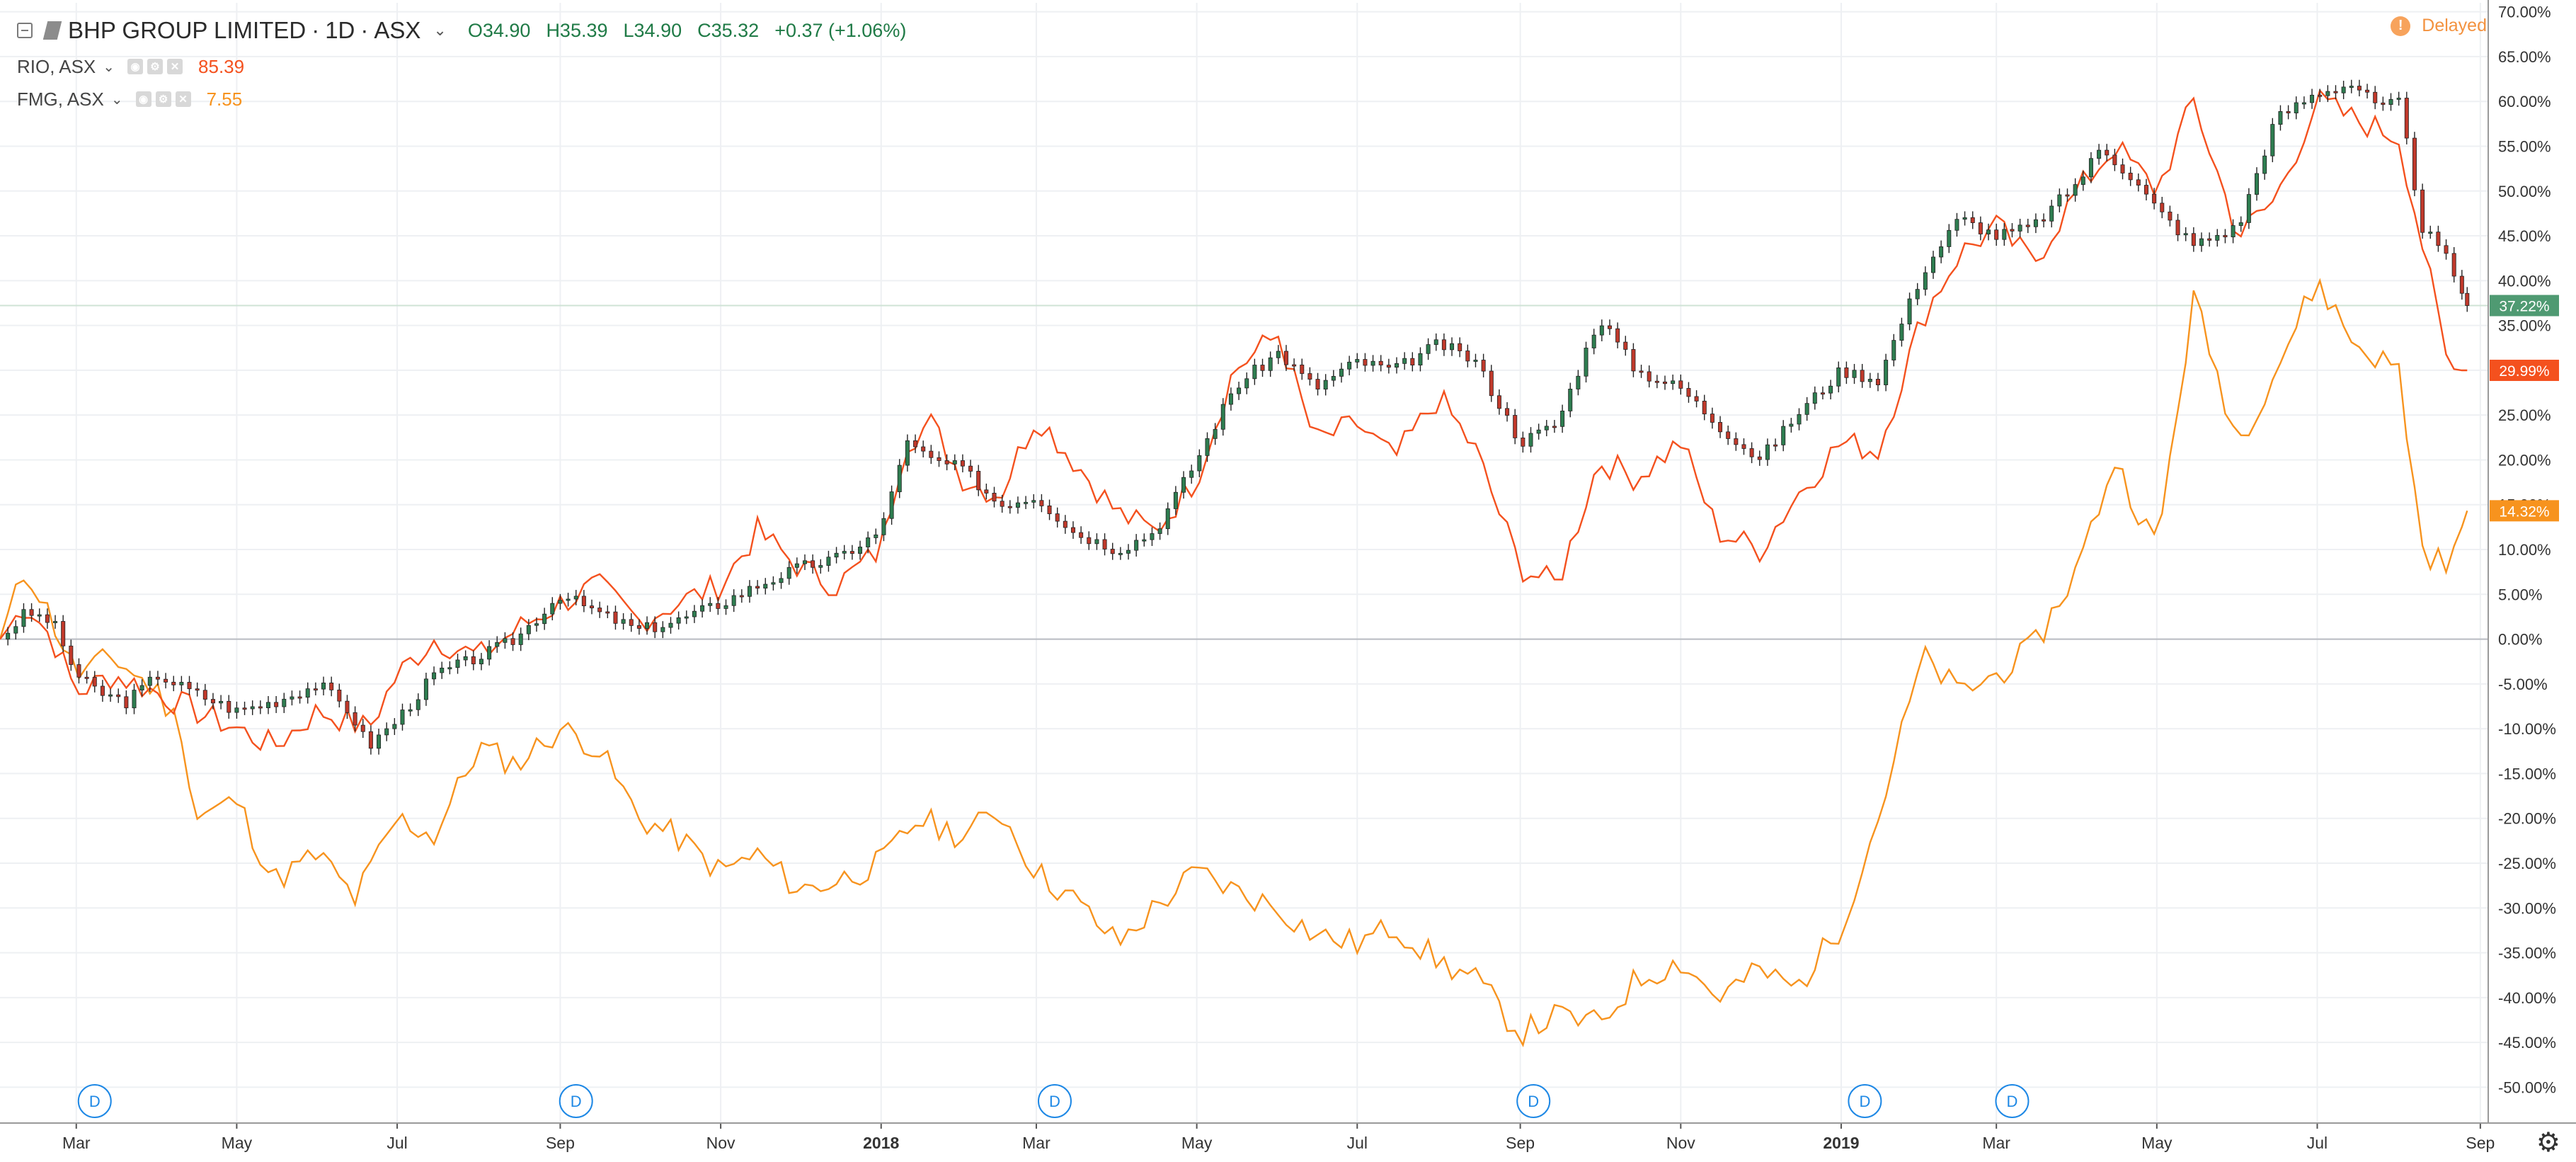  I want to click on y-tick-label: -20.00%, so click(2527, 819).